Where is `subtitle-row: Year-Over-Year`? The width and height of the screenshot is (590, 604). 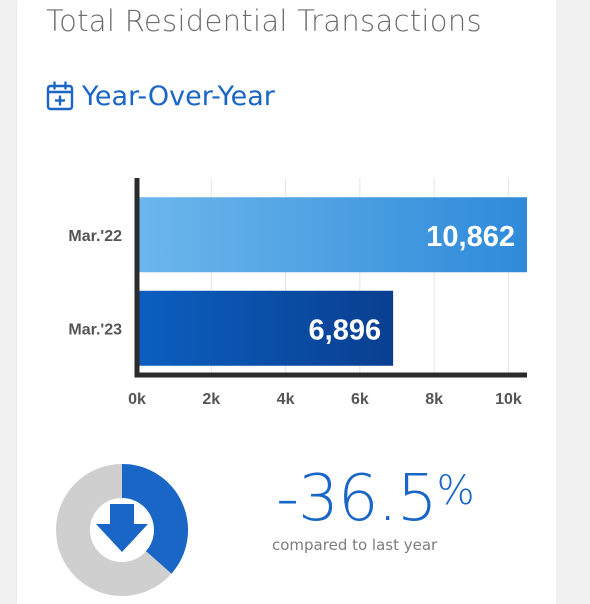 subtitle-row: Year-Over-Year is located at coordinates (160, 96).